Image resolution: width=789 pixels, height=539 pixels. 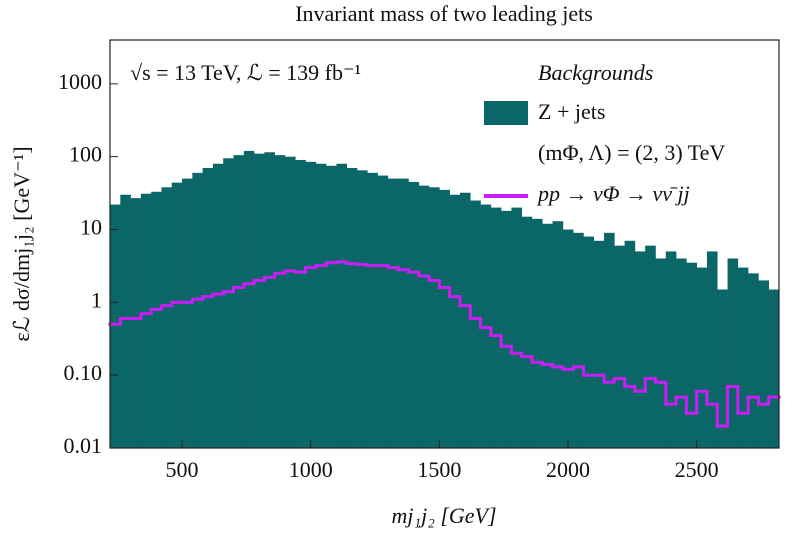 I want to click on x-tick-label: 1500, so click(x=439, y=469).